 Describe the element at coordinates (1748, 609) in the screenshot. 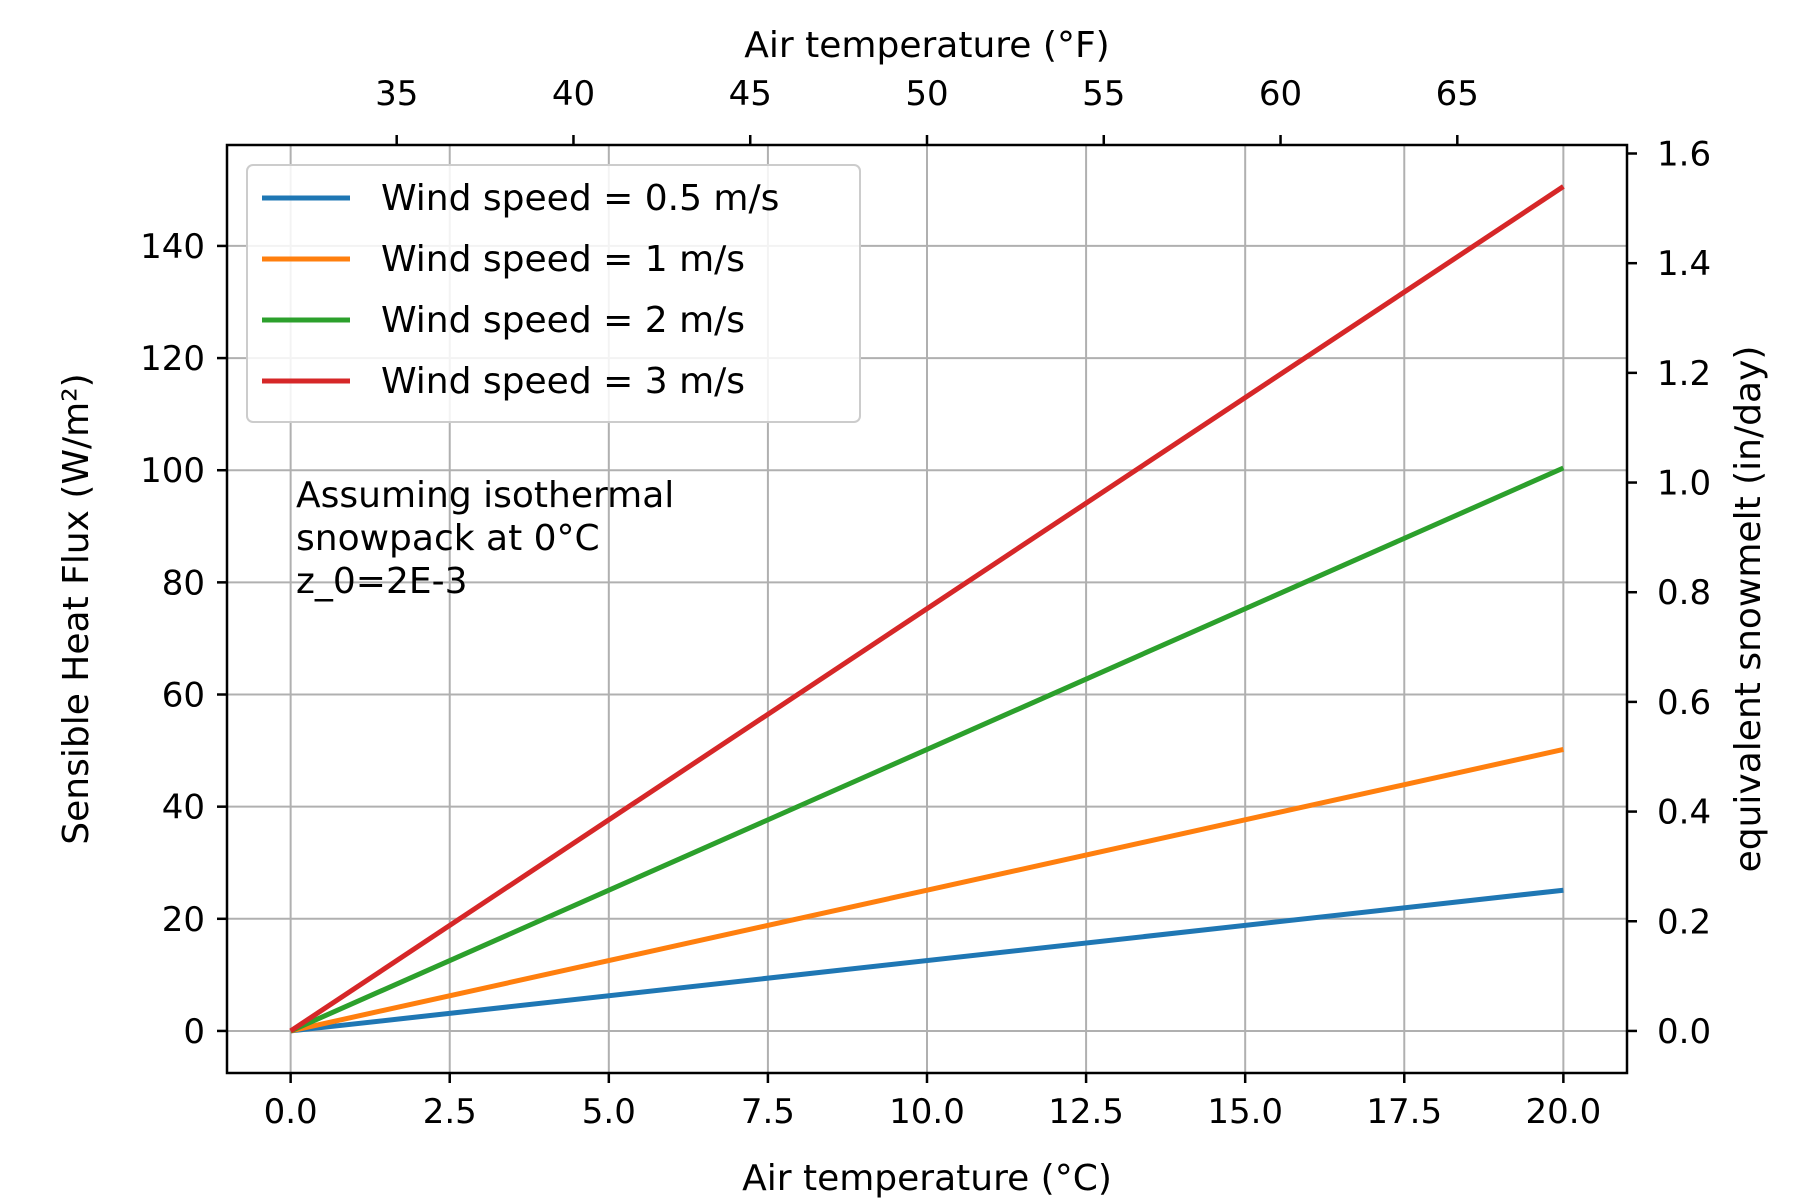

I see `right-y-axis-title: equivalent snowmelt (in/day)` at that location.